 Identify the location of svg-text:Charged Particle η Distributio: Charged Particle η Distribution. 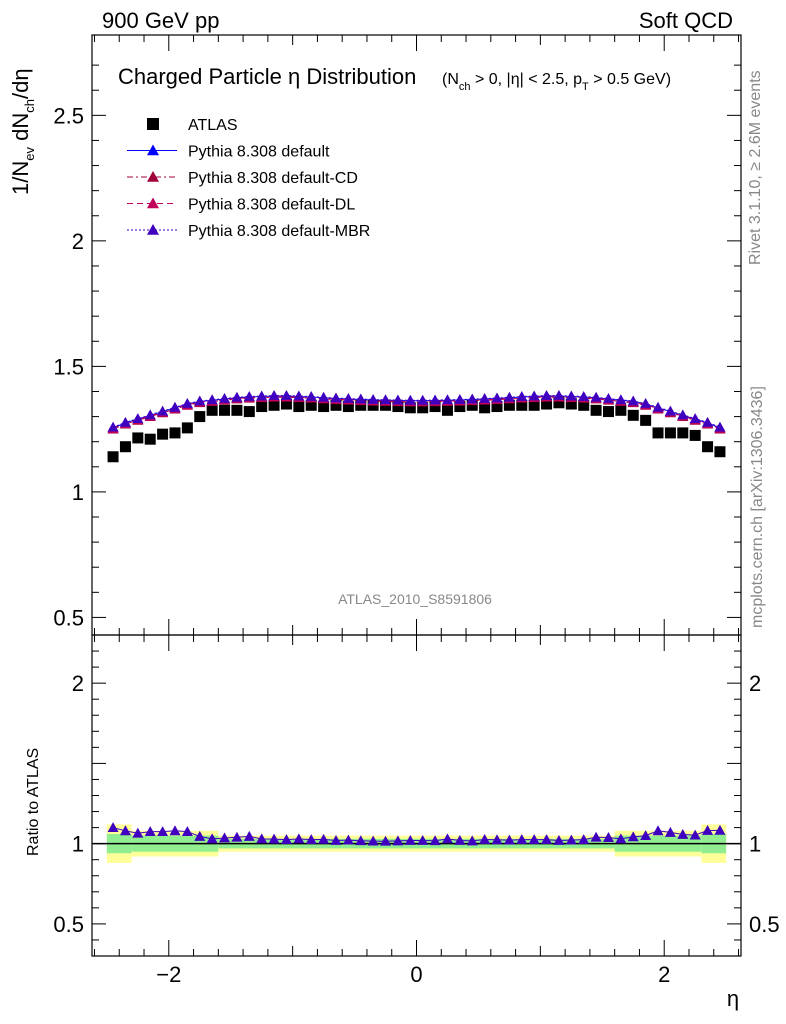
(267, 76).